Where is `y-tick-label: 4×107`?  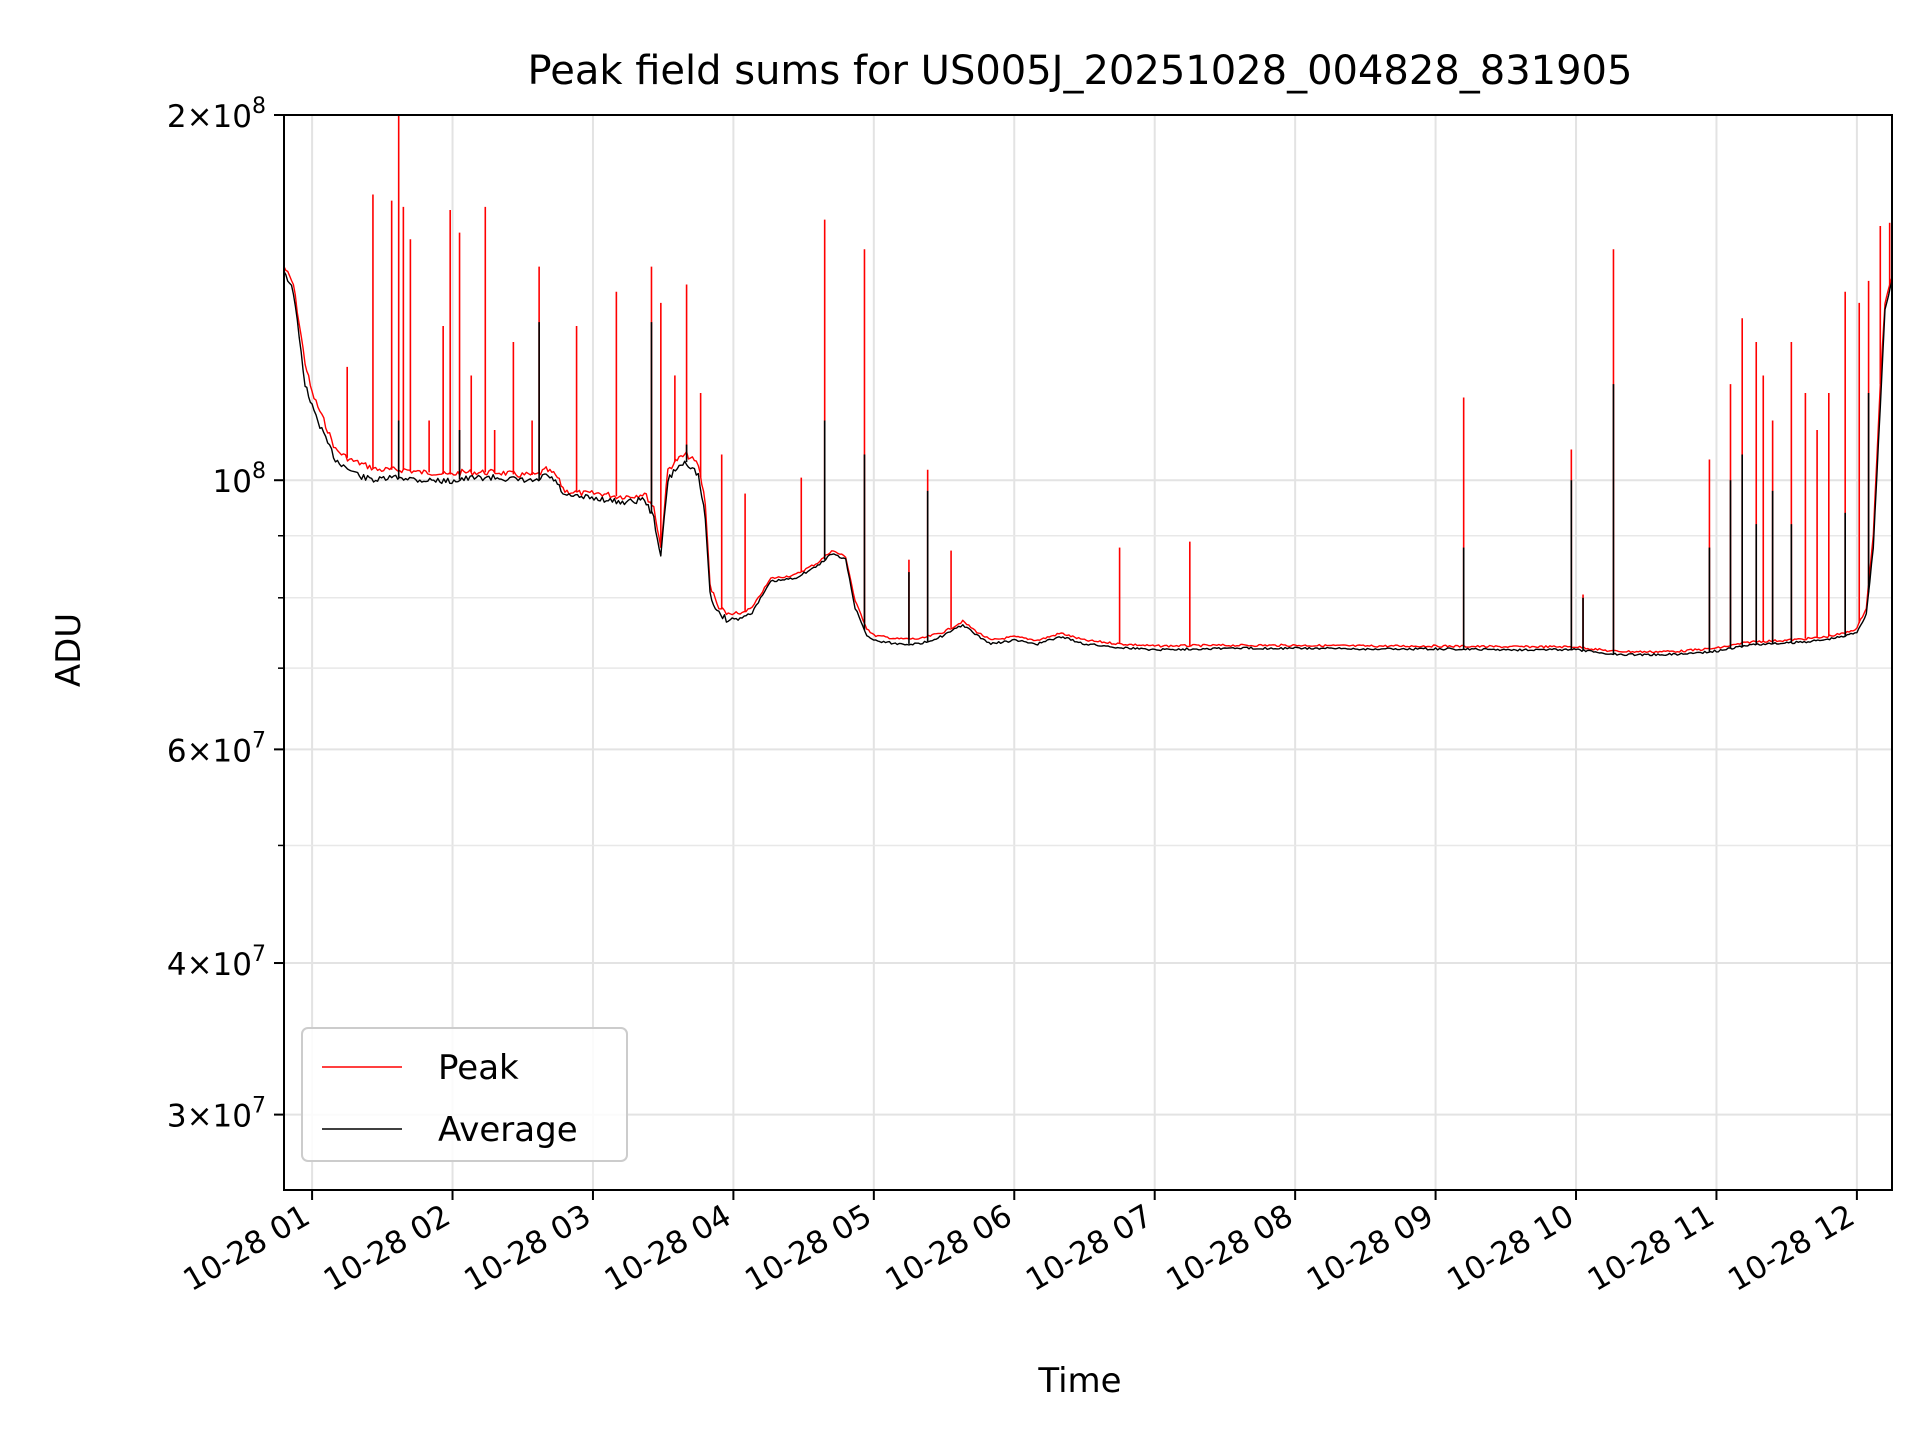
y-tick-label: 4×107 is located at coordinates (216, 962).